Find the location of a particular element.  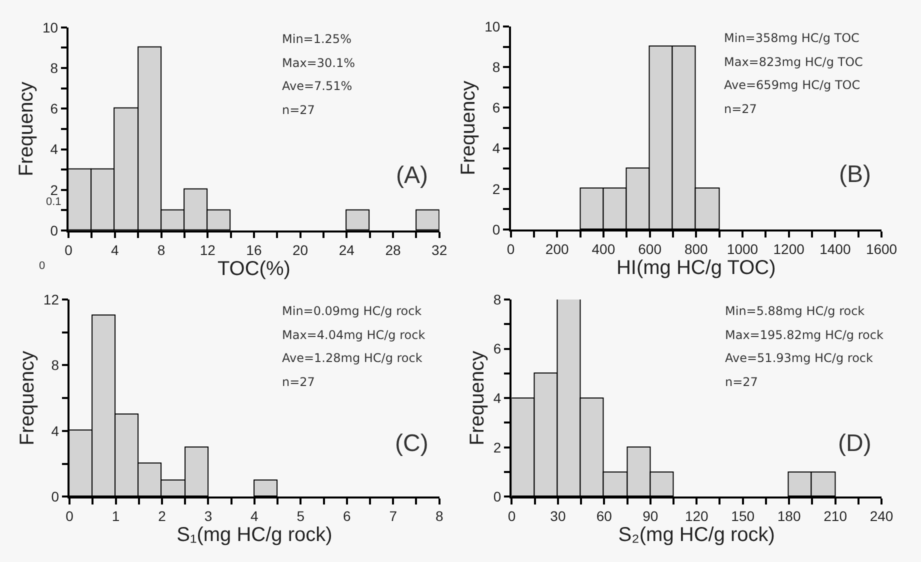

x-tick-label: 210 is located at coordinates (836, 516).